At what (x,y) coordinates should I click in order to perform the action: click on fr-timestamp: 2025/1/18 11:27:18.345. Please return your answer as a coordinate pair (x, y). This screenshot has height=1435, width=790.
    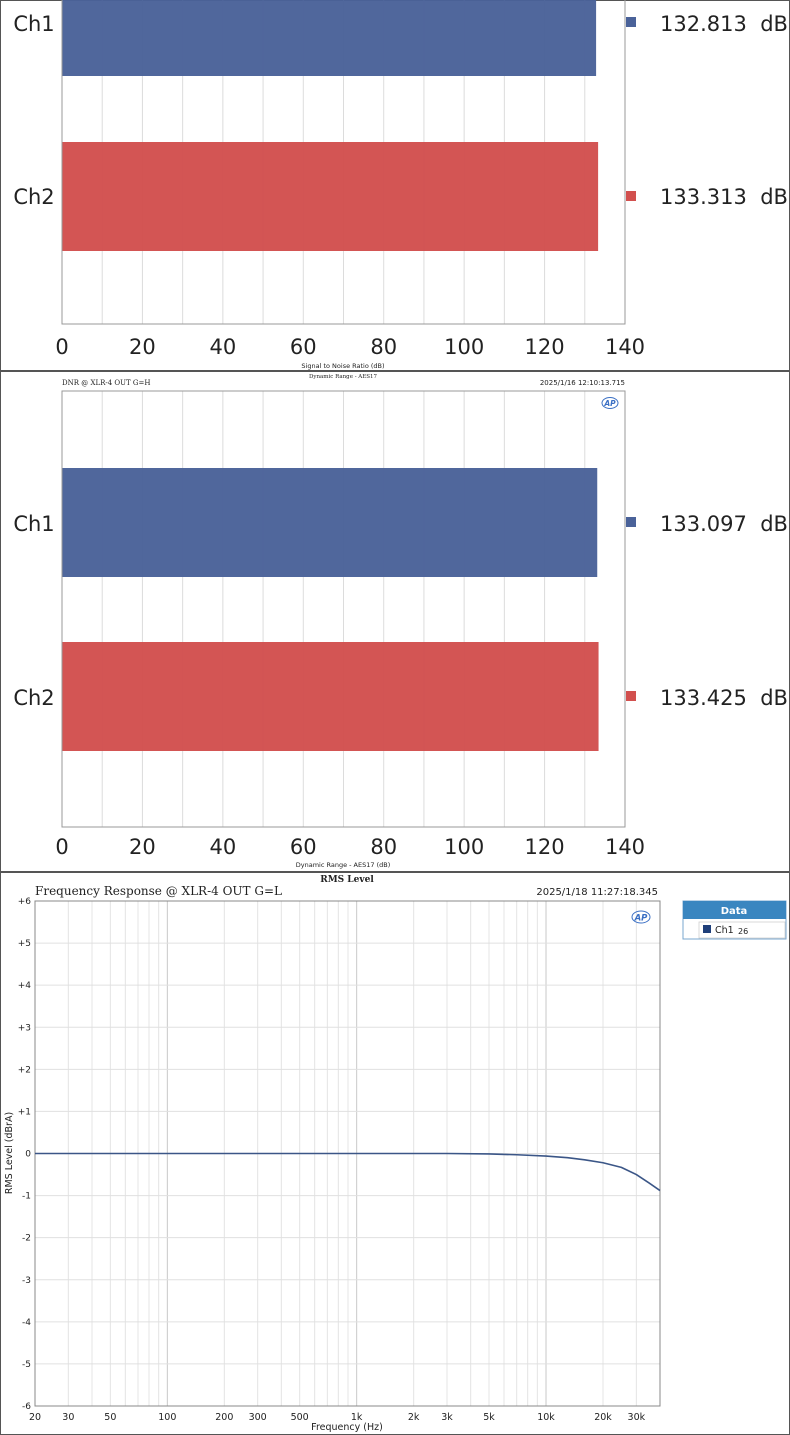
    Looking at the image, I should click on (597, 892).